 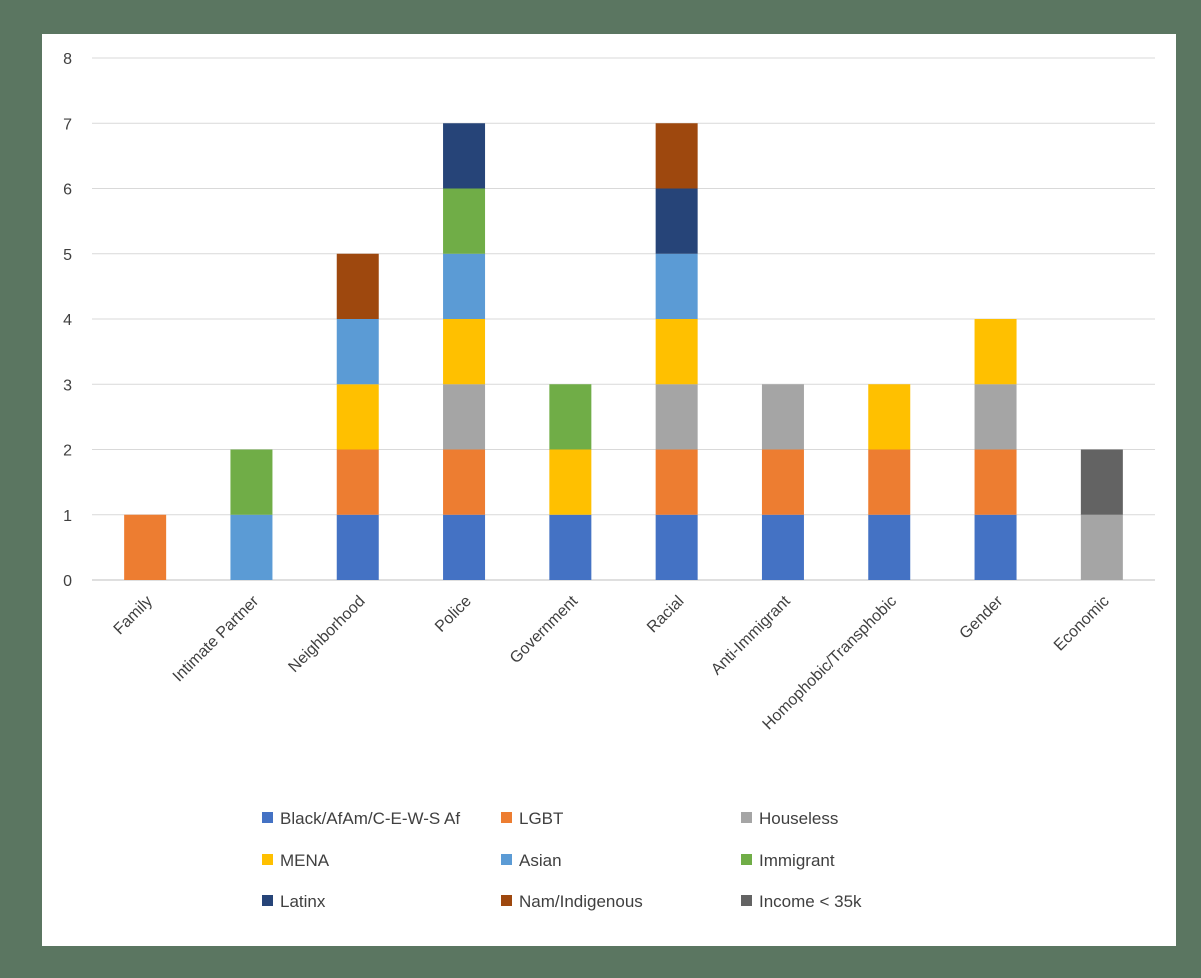 What do you see at coordinates (746, 900) in the screenshot?
I see `legend-swatch-income-35k` at bounding box center [746, 900].